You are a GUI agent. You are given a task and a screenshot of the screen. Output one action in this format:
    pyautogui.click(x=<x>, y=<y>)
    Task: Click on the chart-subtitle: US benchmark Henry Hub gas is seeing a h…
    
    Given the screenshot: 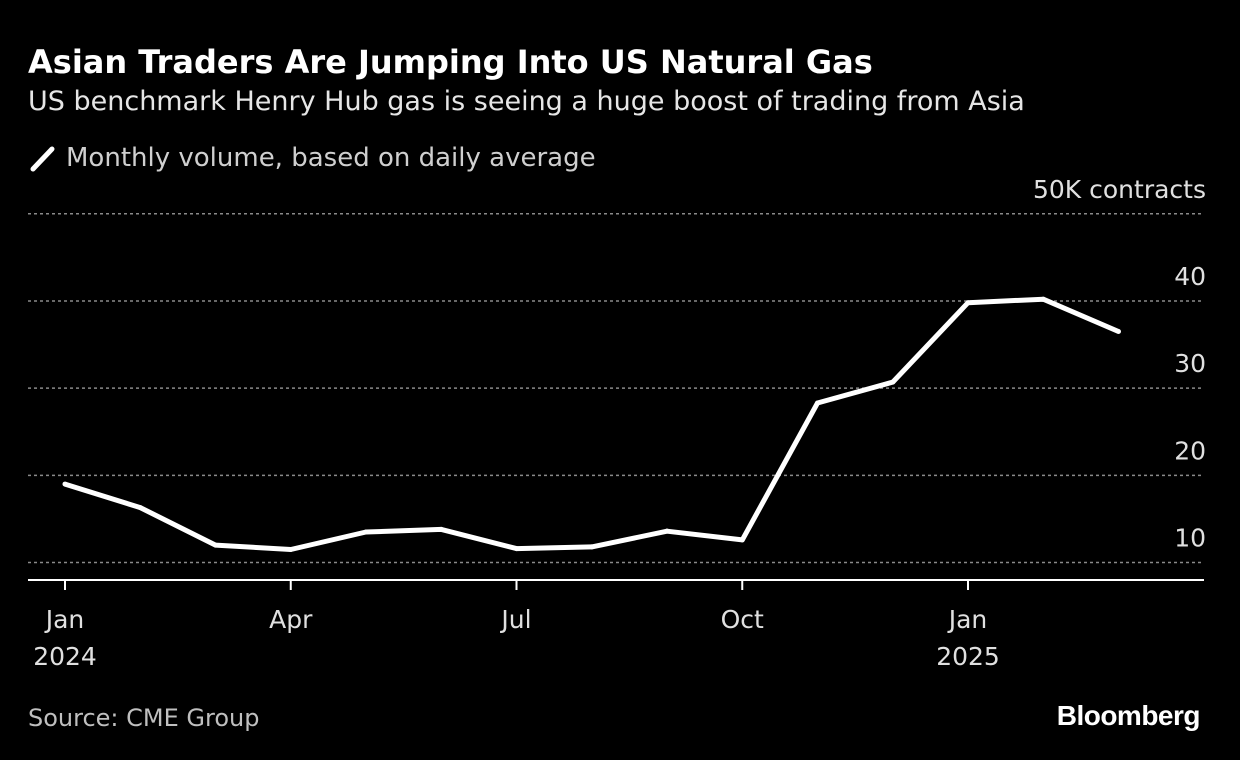 What is the action you would take?
    pyautogui.click(x=526, y=101)
    